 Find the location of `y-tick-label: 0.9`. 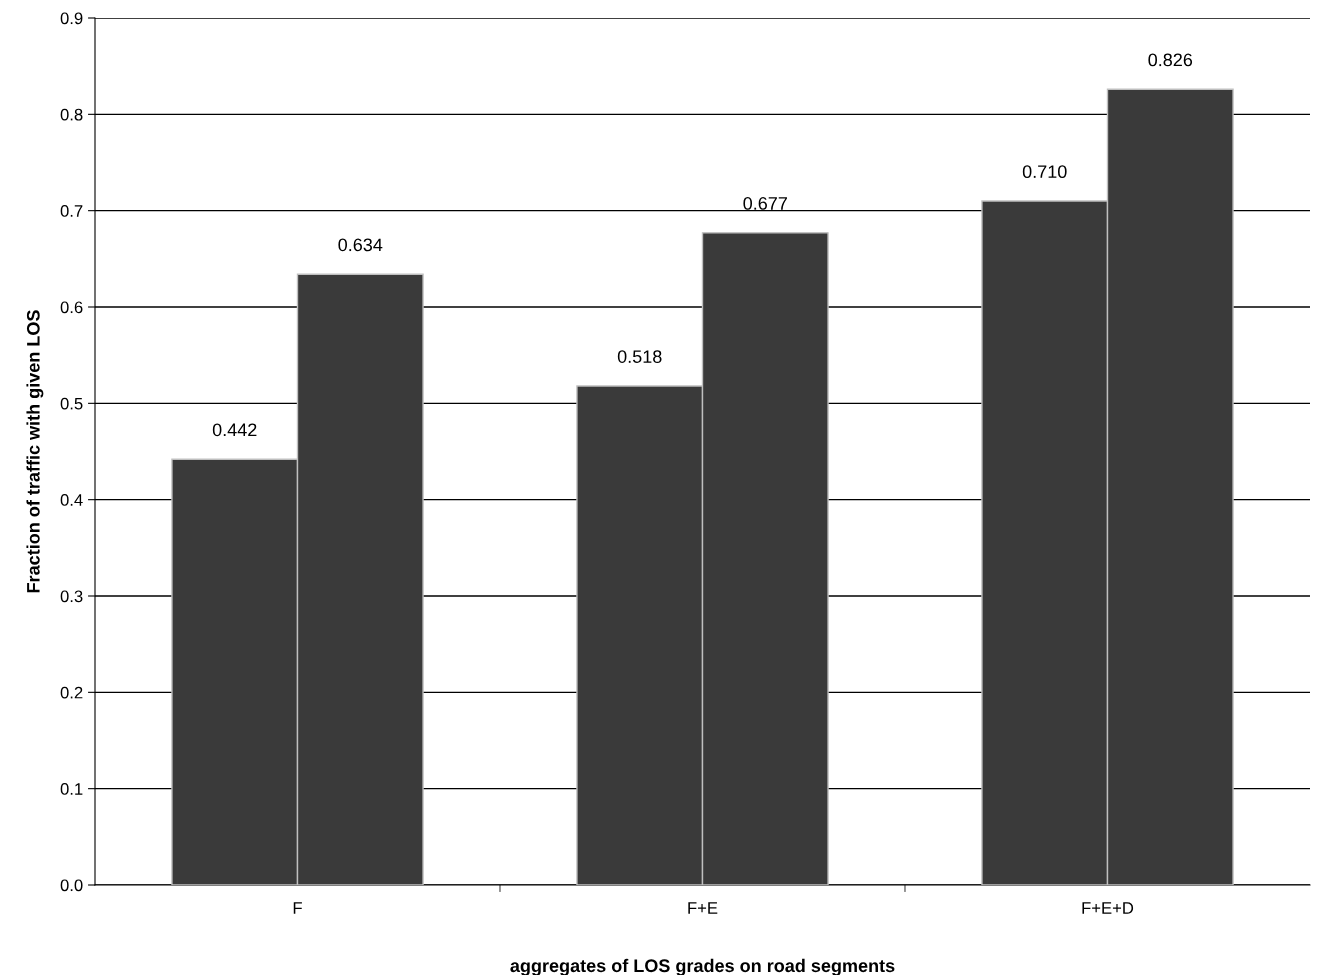

y-tick-label: 0.9 is located at coordinates (71, 18).